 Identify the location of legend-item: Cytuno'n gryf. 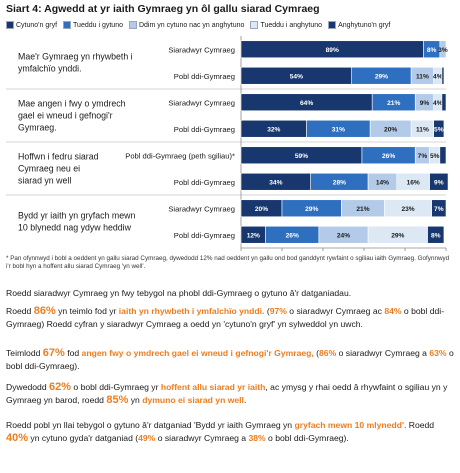
(31, 25).